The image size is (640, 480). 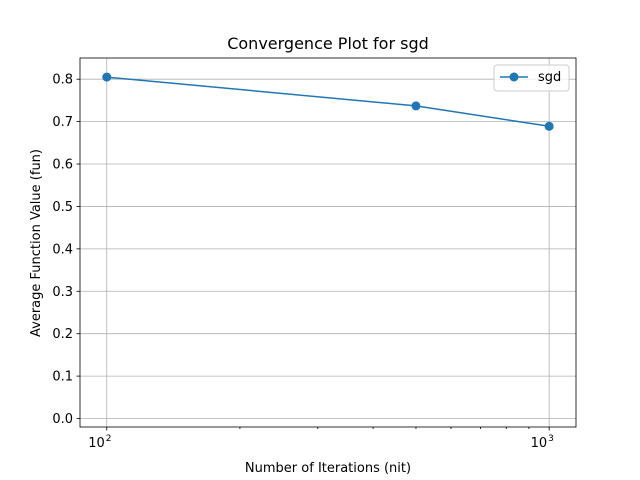 What do you see at coordinates (62, 207) in the screenshot?
I see `y-tick-label: 0.5` at bounding box center [62, 207].